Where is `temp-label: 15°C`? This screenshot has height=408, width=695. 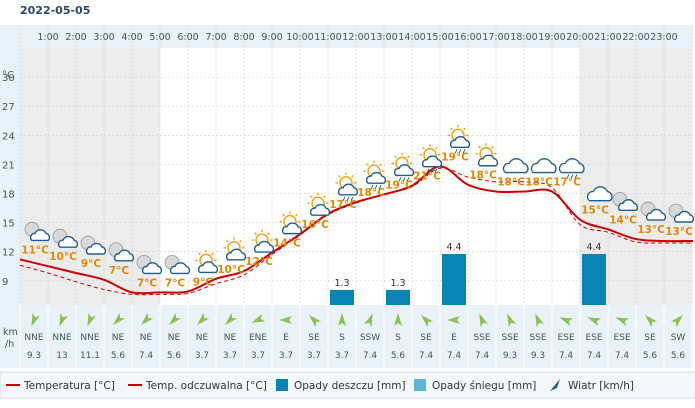
temp-label: 15°C is located at coordinates (595, 211).